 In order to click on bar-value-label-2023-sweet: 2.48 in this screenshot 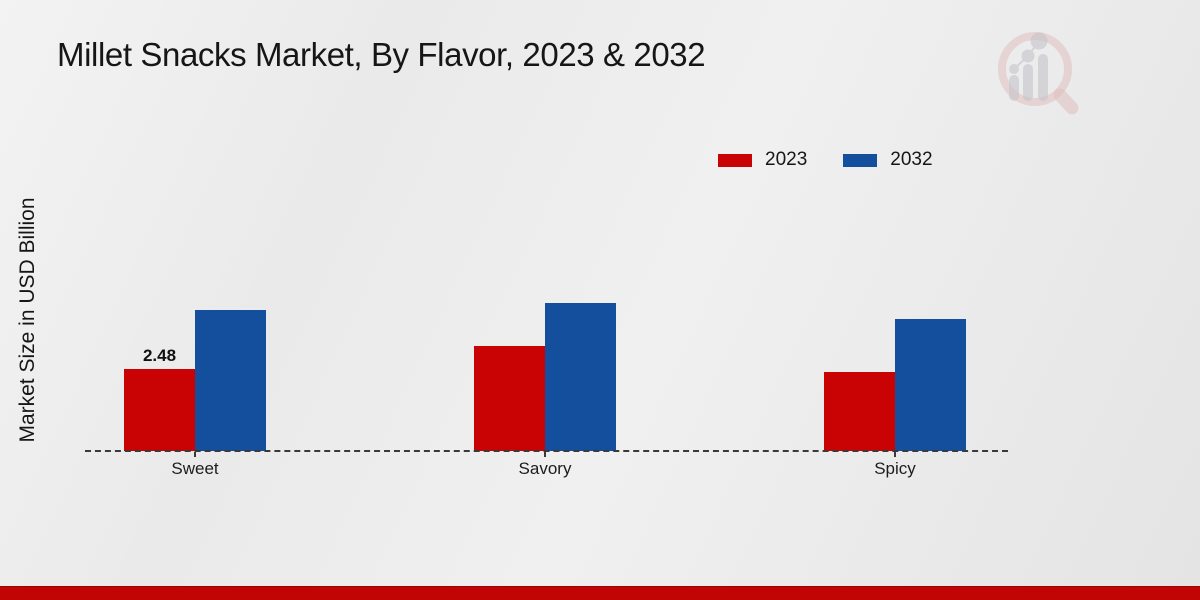, I will do `click(159, 355)`.